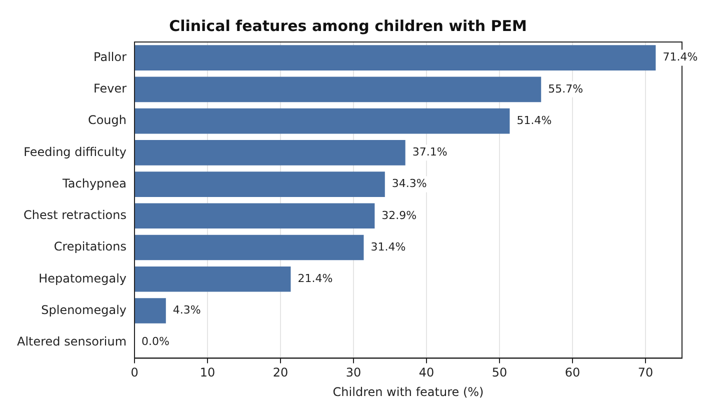 The image size is (710, 412). Describe the element at coordinates (90, 247) in the screenshot. I see `y-tick-label: Crepitations` at that location.